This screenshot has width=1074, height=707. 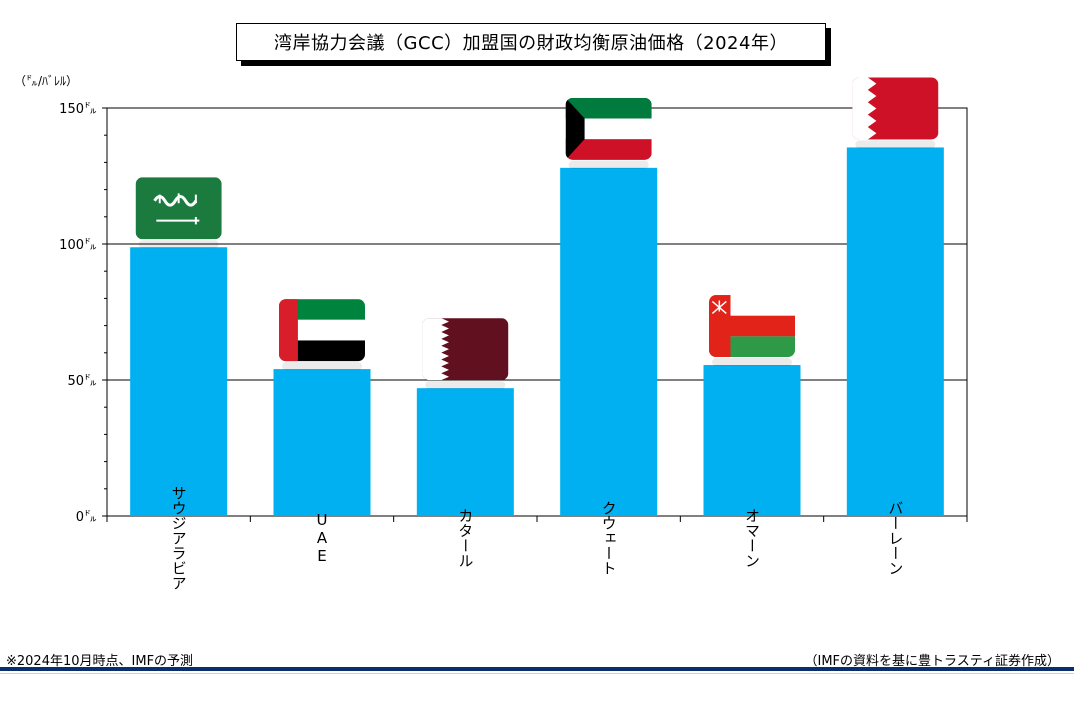 What do you see at coordinates (179, 538) in the screenshot?
I see `x-category-label: サウジアラビア` at bounding box center [179, 538].